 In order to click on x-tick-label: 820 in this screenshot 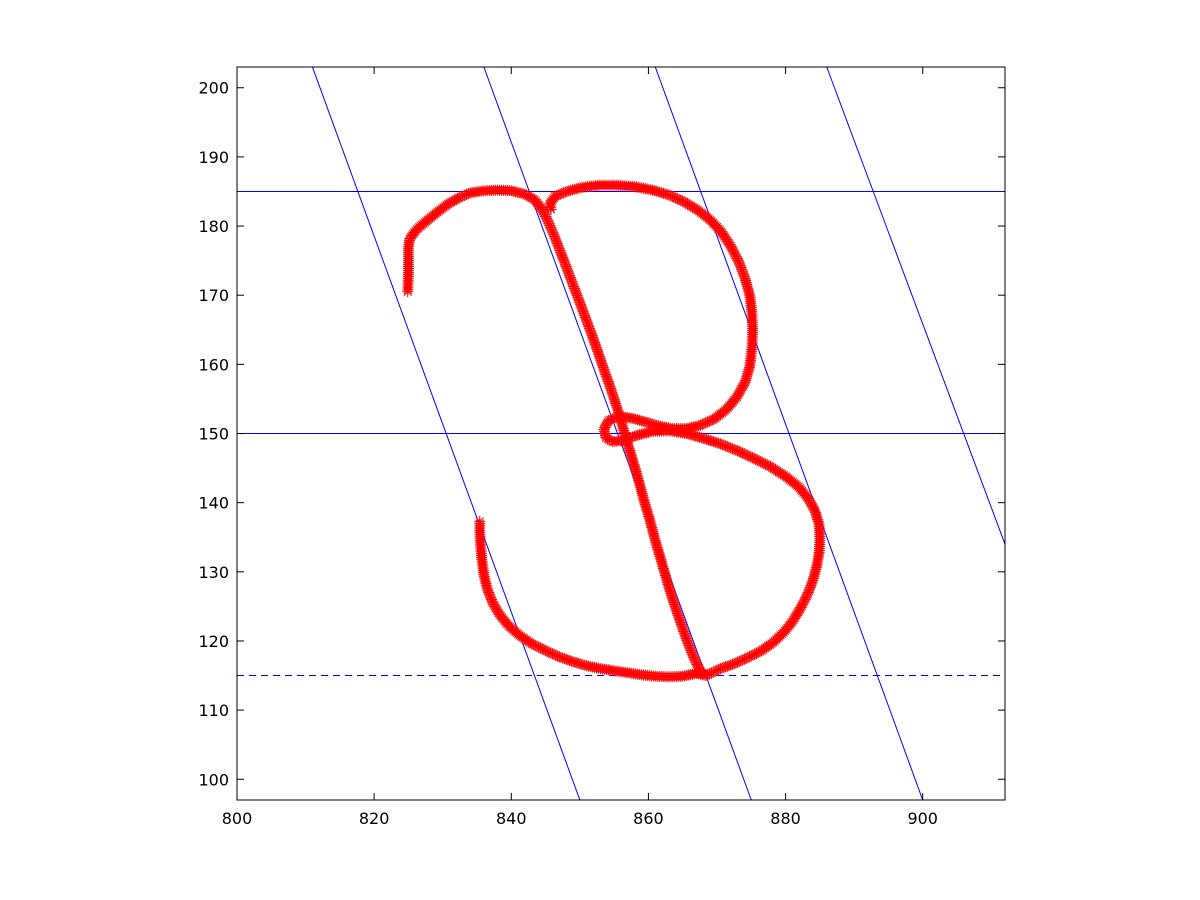, I will do `click(374, 818)`.